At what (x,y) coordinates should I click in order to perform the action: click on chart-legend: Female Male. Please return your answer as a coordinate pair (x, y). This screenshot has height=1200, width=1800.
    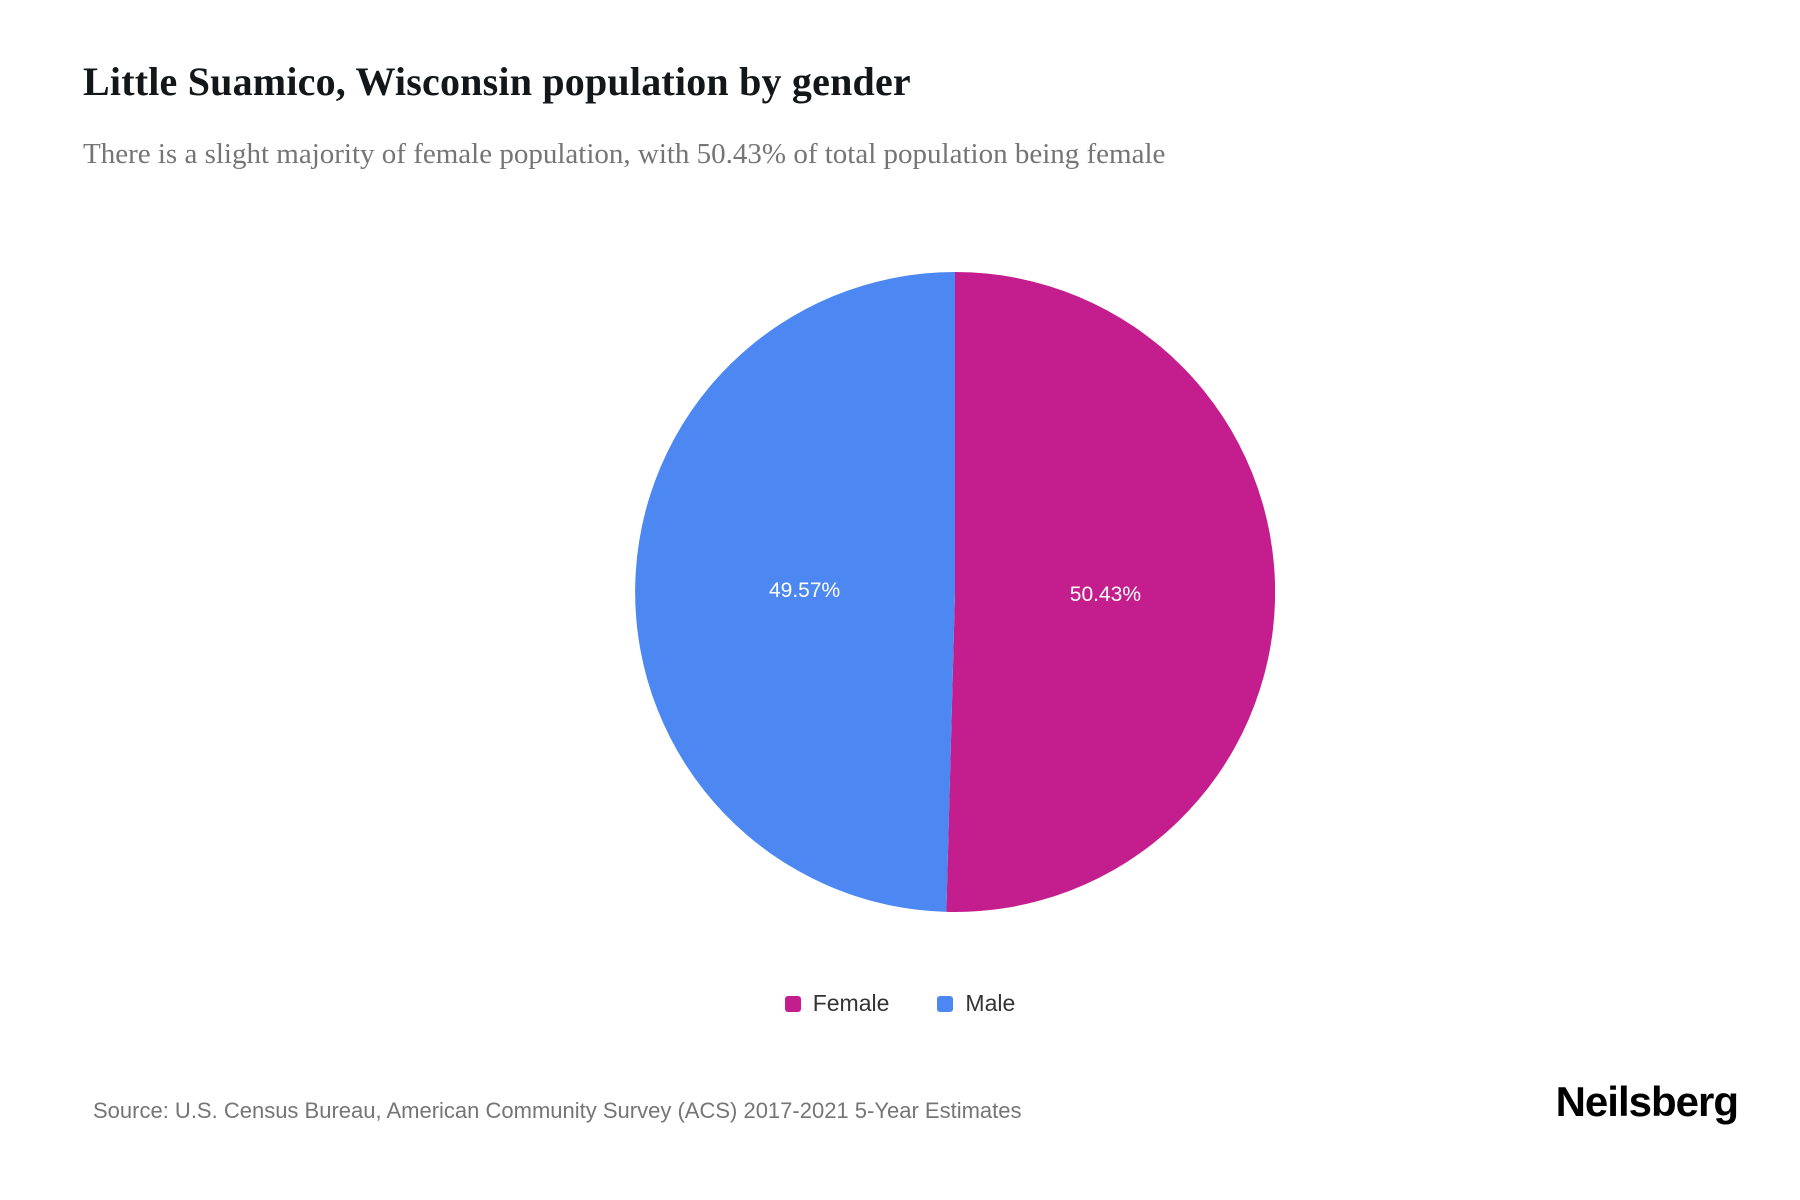
    Looking at the image, I should click on (900, 1003).